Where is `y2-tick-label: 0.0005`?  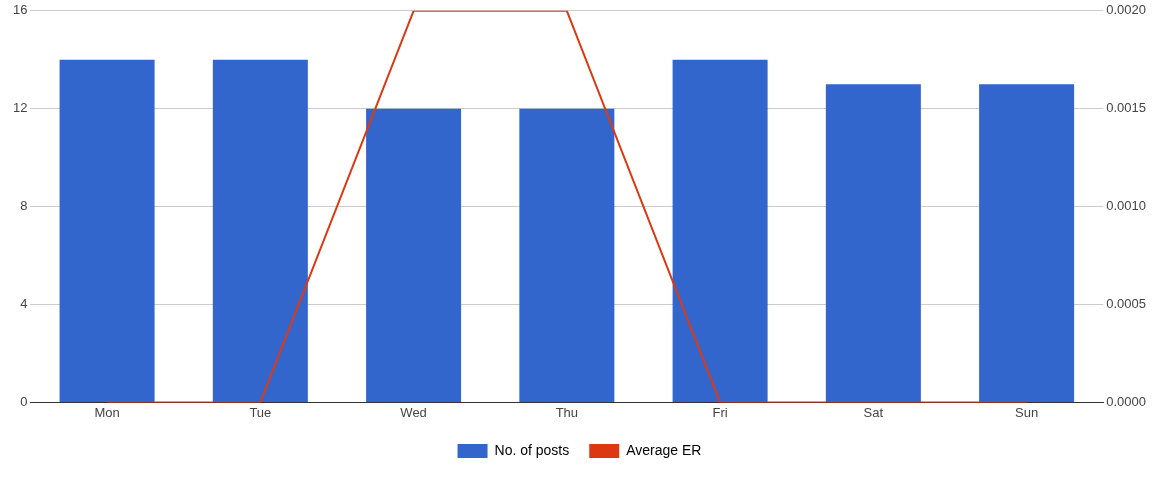 y2-tick-label: 0.0005 is located at coordinates (1126, 304).